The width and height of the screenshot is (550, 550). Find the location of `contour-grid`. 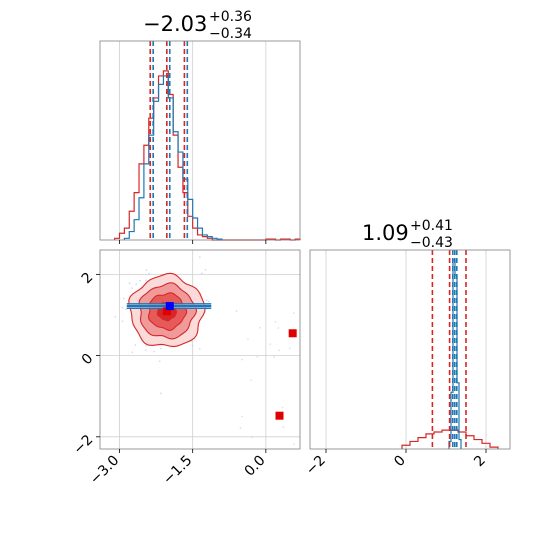

contour-grid is located at coordinates (200, 349).